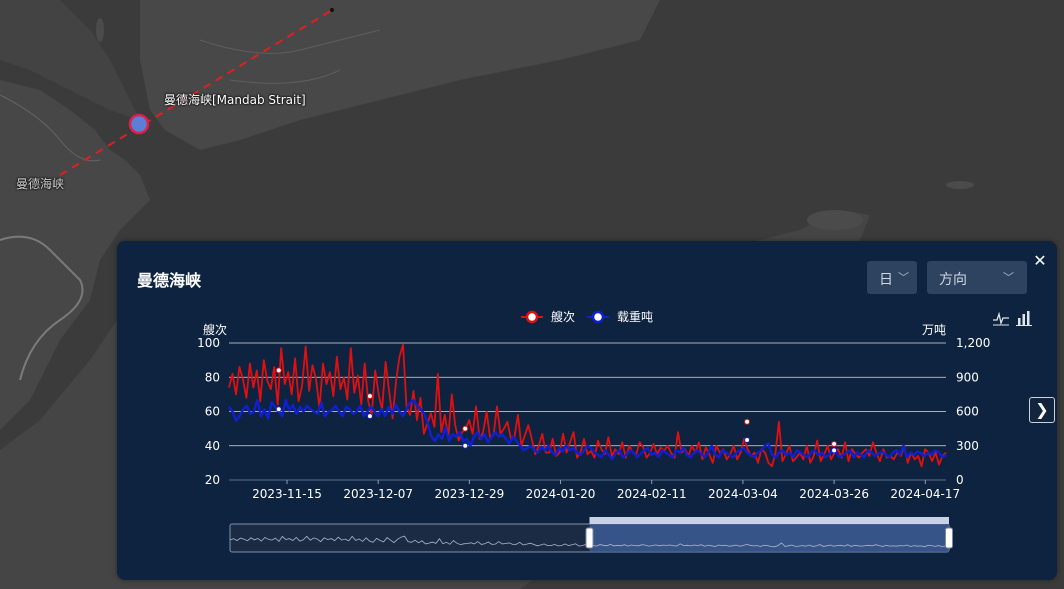 This screenshot has width=1064, height=589. What do you see at coordinates (769, 520) in the screenshot?
I see `zoom-window-bar` at bounding box center [769, 520].